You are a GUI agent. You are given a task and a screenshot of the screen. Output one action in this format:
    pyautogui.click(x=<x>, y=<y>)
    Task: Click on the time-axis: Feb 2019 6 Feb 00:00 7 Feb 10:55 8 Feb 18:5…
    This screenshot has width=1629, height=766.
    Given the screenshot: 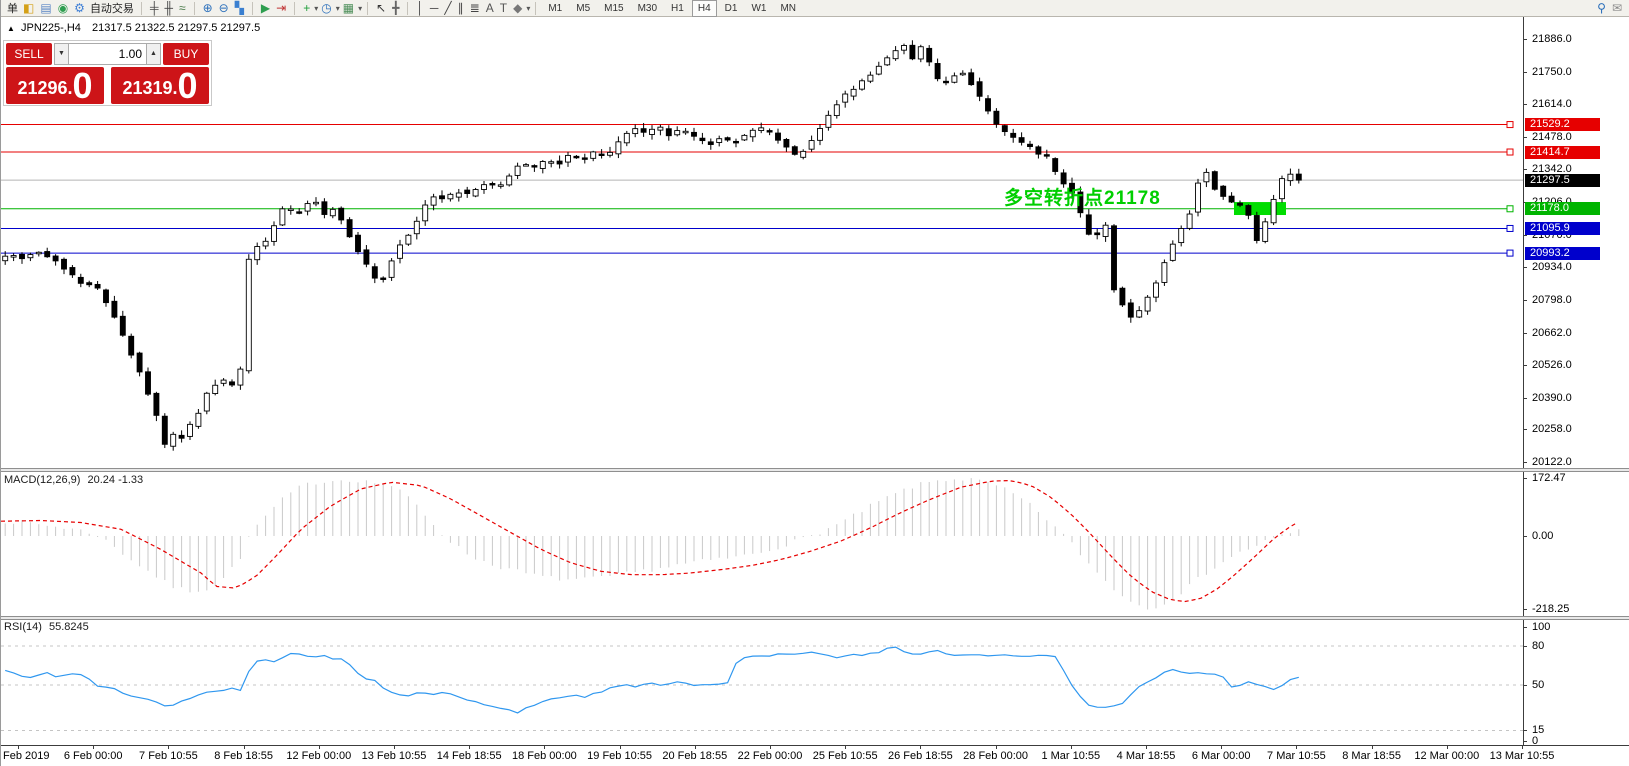 What is the action you would take?
    pyautogui.click(x=815, y=755)
    